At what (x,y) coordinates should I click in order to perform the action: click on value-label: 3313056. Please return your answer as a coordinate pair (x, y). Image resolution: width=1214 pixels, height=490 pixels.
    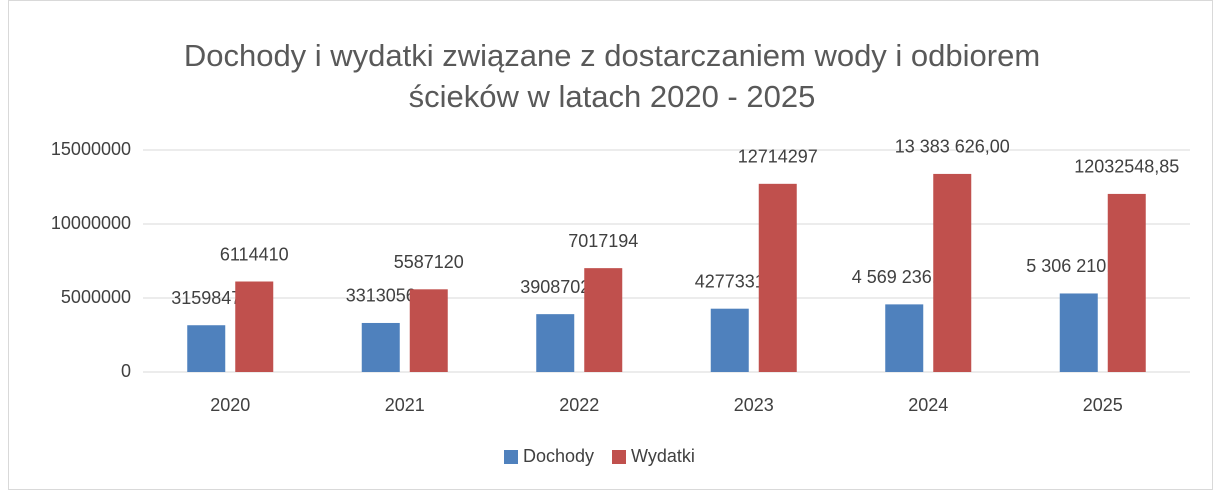
    Looking at the image, I should click on (381, 296).